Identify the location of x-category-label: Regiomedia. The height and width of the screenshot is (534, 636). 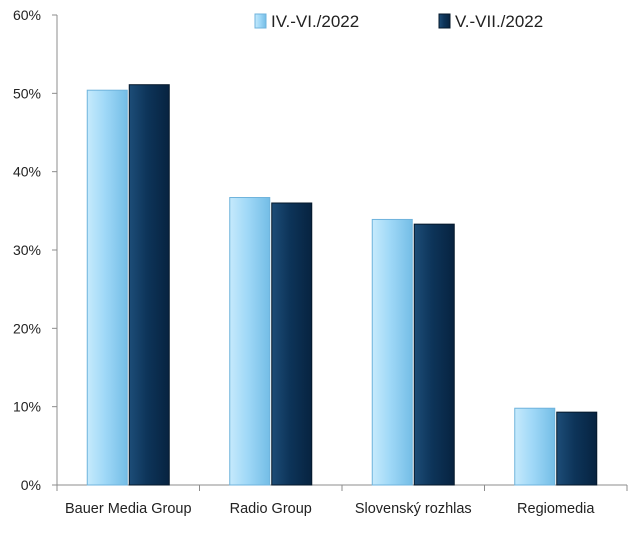
(556, 509).